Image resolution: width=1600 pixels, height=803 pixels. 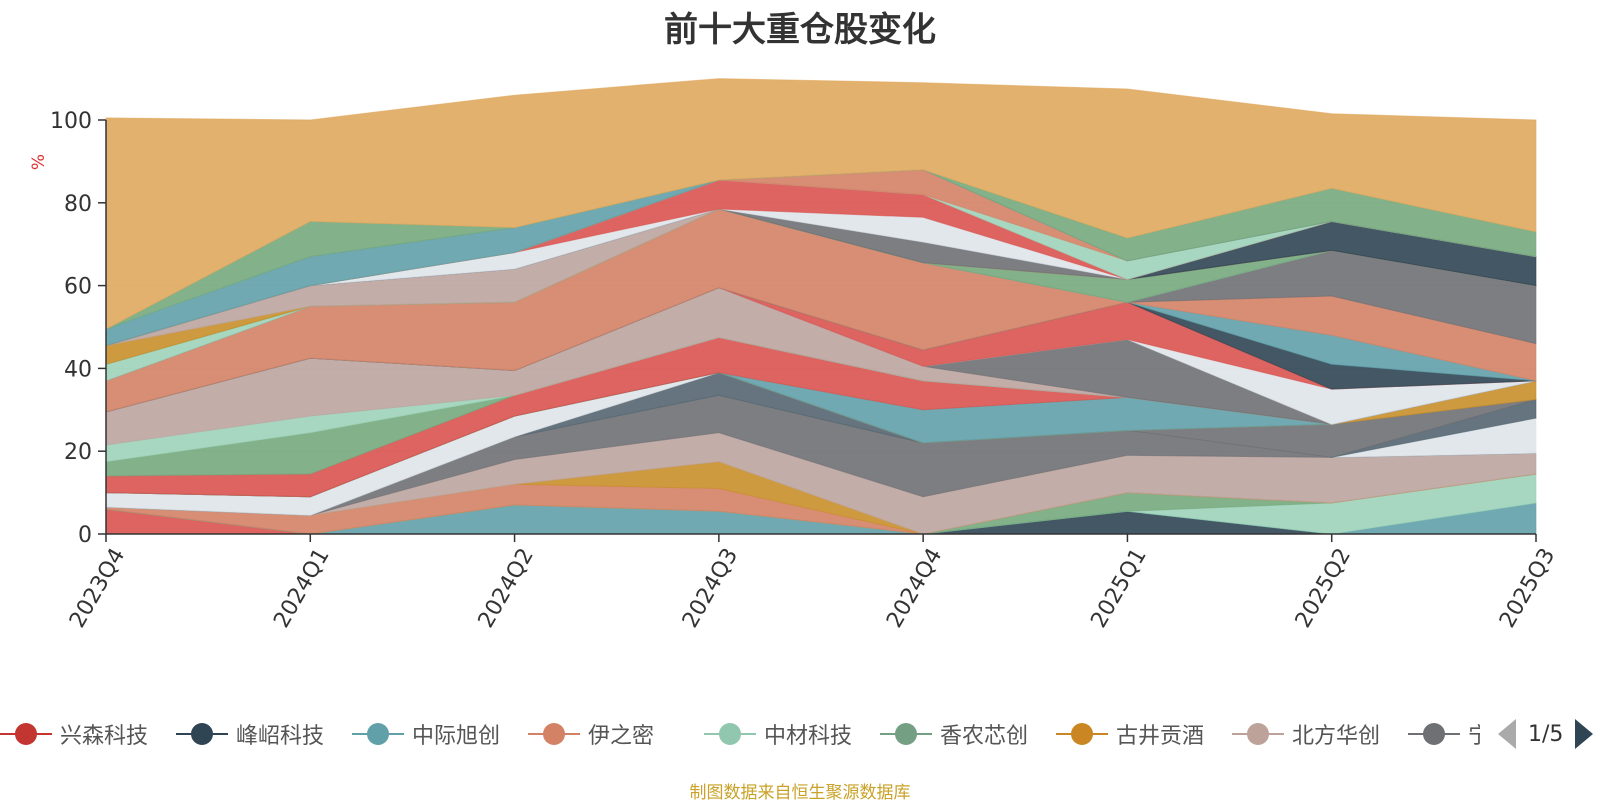 What do you see at coordinates (1336, 736) in the screenshot?
I see `legend-label: 北方华创` at bounding box center [1336, 736].